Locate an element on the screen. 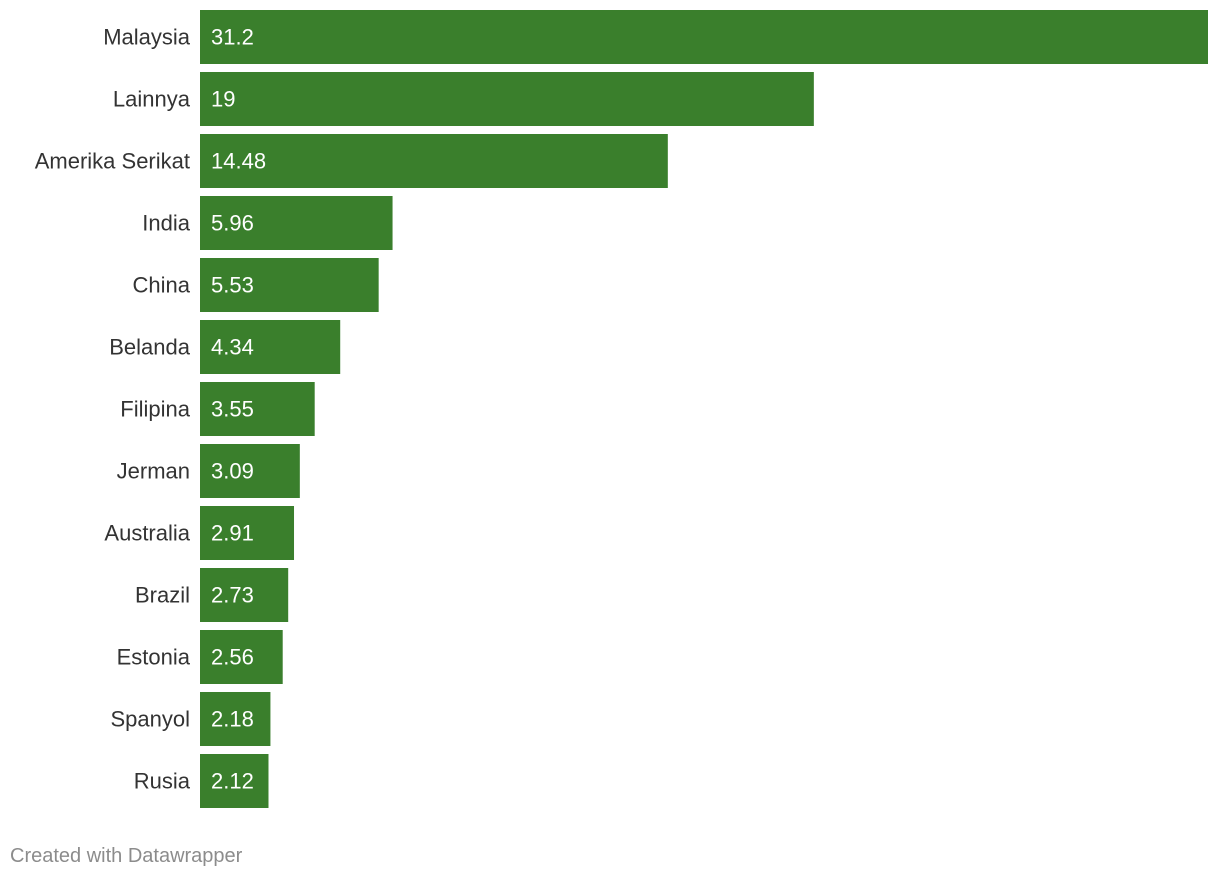 This screenshot has width=1220, height=880. value-label: 31.2 is located at coordinates (232, 37).